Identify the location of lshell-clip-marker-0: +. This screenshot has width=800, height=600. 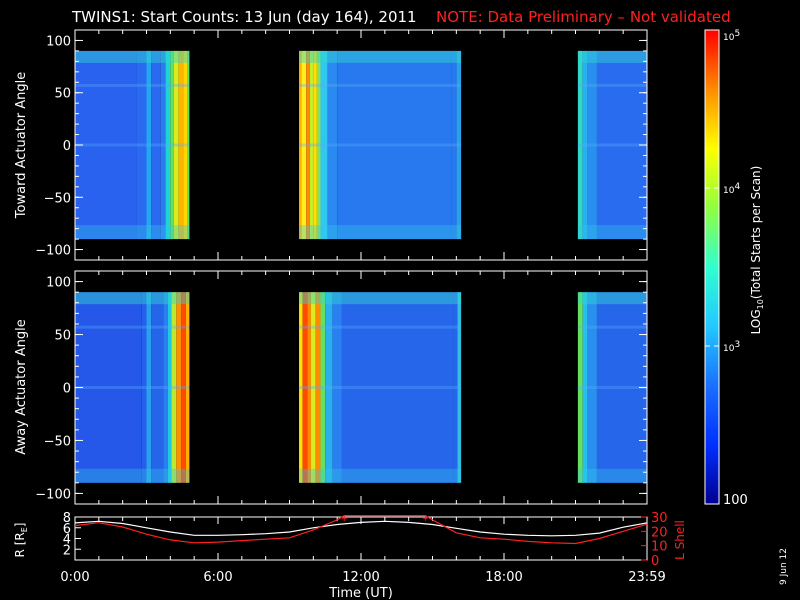
(344, 518).